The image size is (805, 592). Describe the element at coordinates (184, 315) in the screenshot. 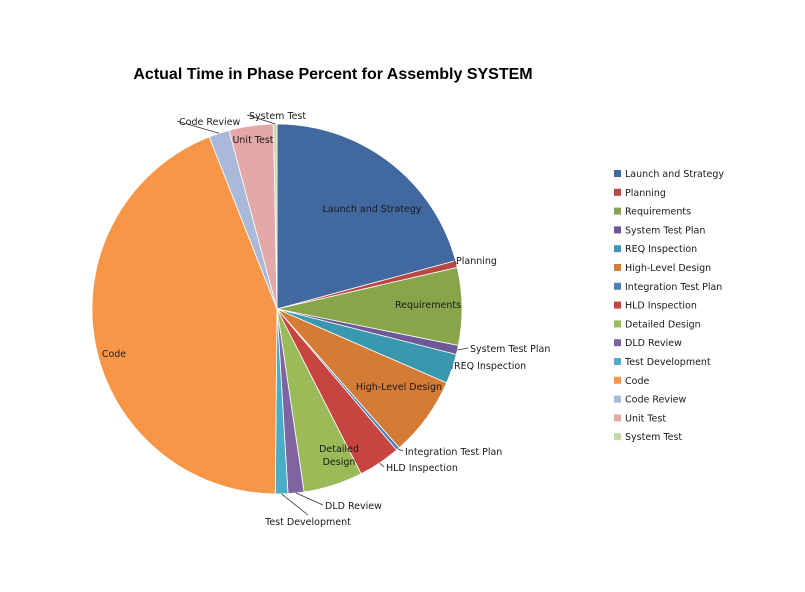

I see `pie-slice-code` at that location.